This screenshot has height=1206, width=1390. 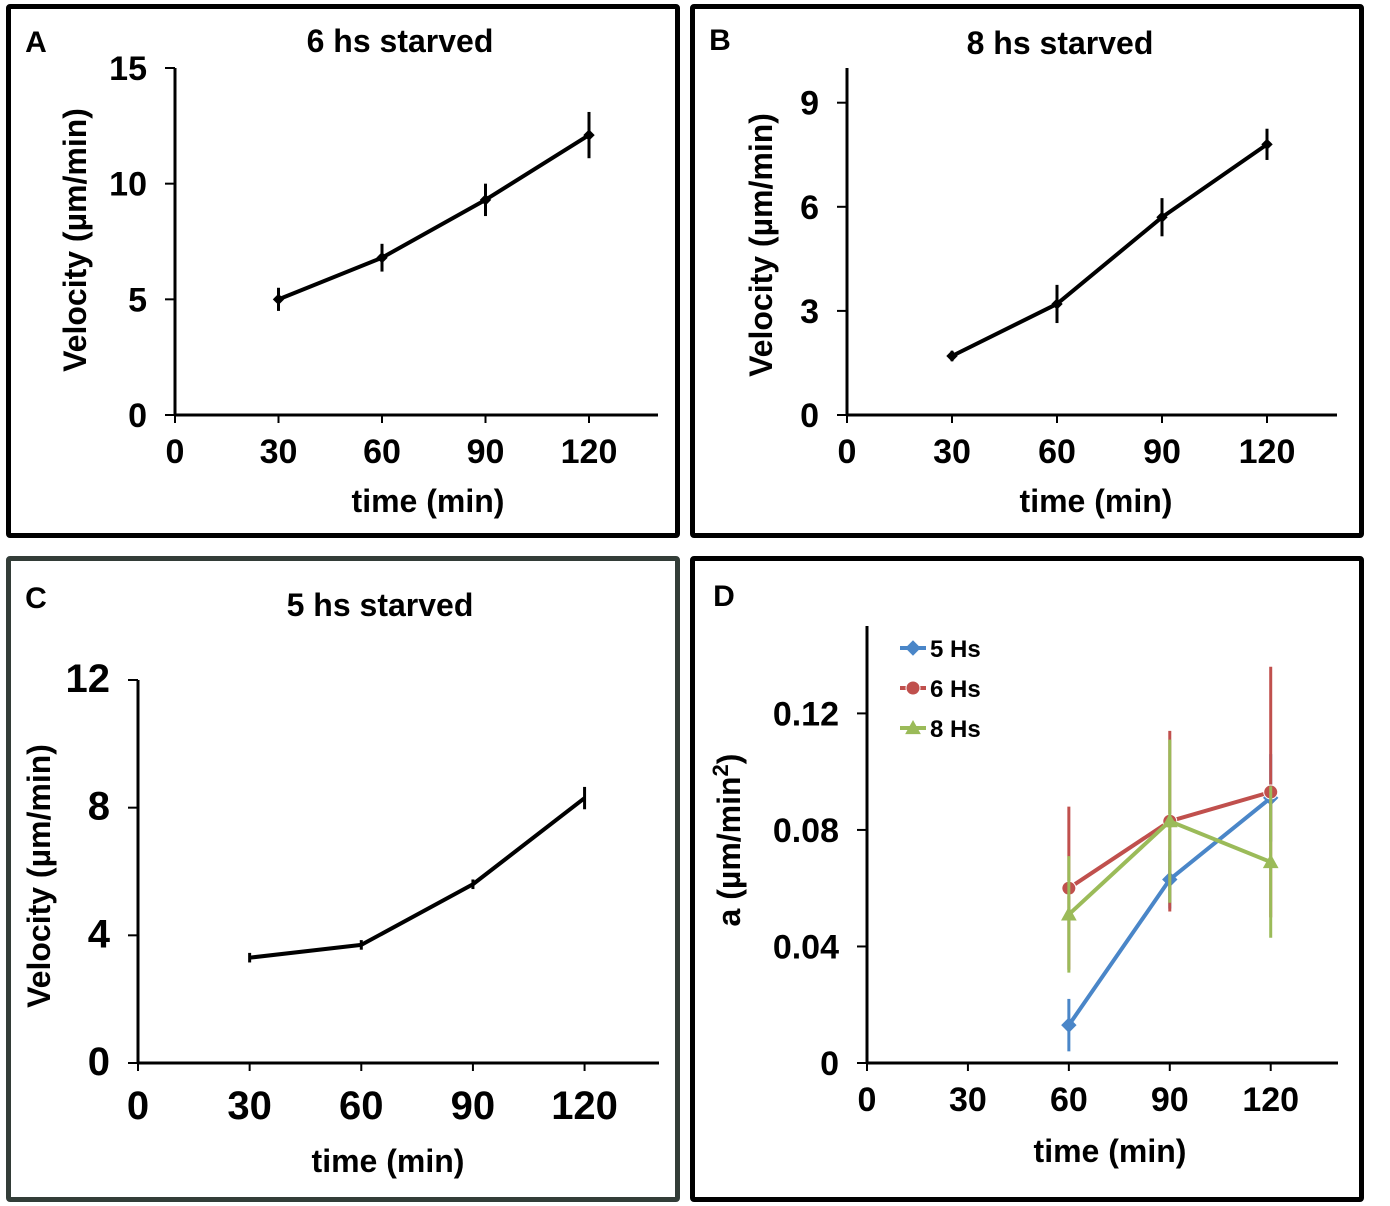 What do you see at coordinates (1270, 1100) in the screenshot?
I see `panel-d-x-tick-label: 120` at bounding box center [1270, 1100].